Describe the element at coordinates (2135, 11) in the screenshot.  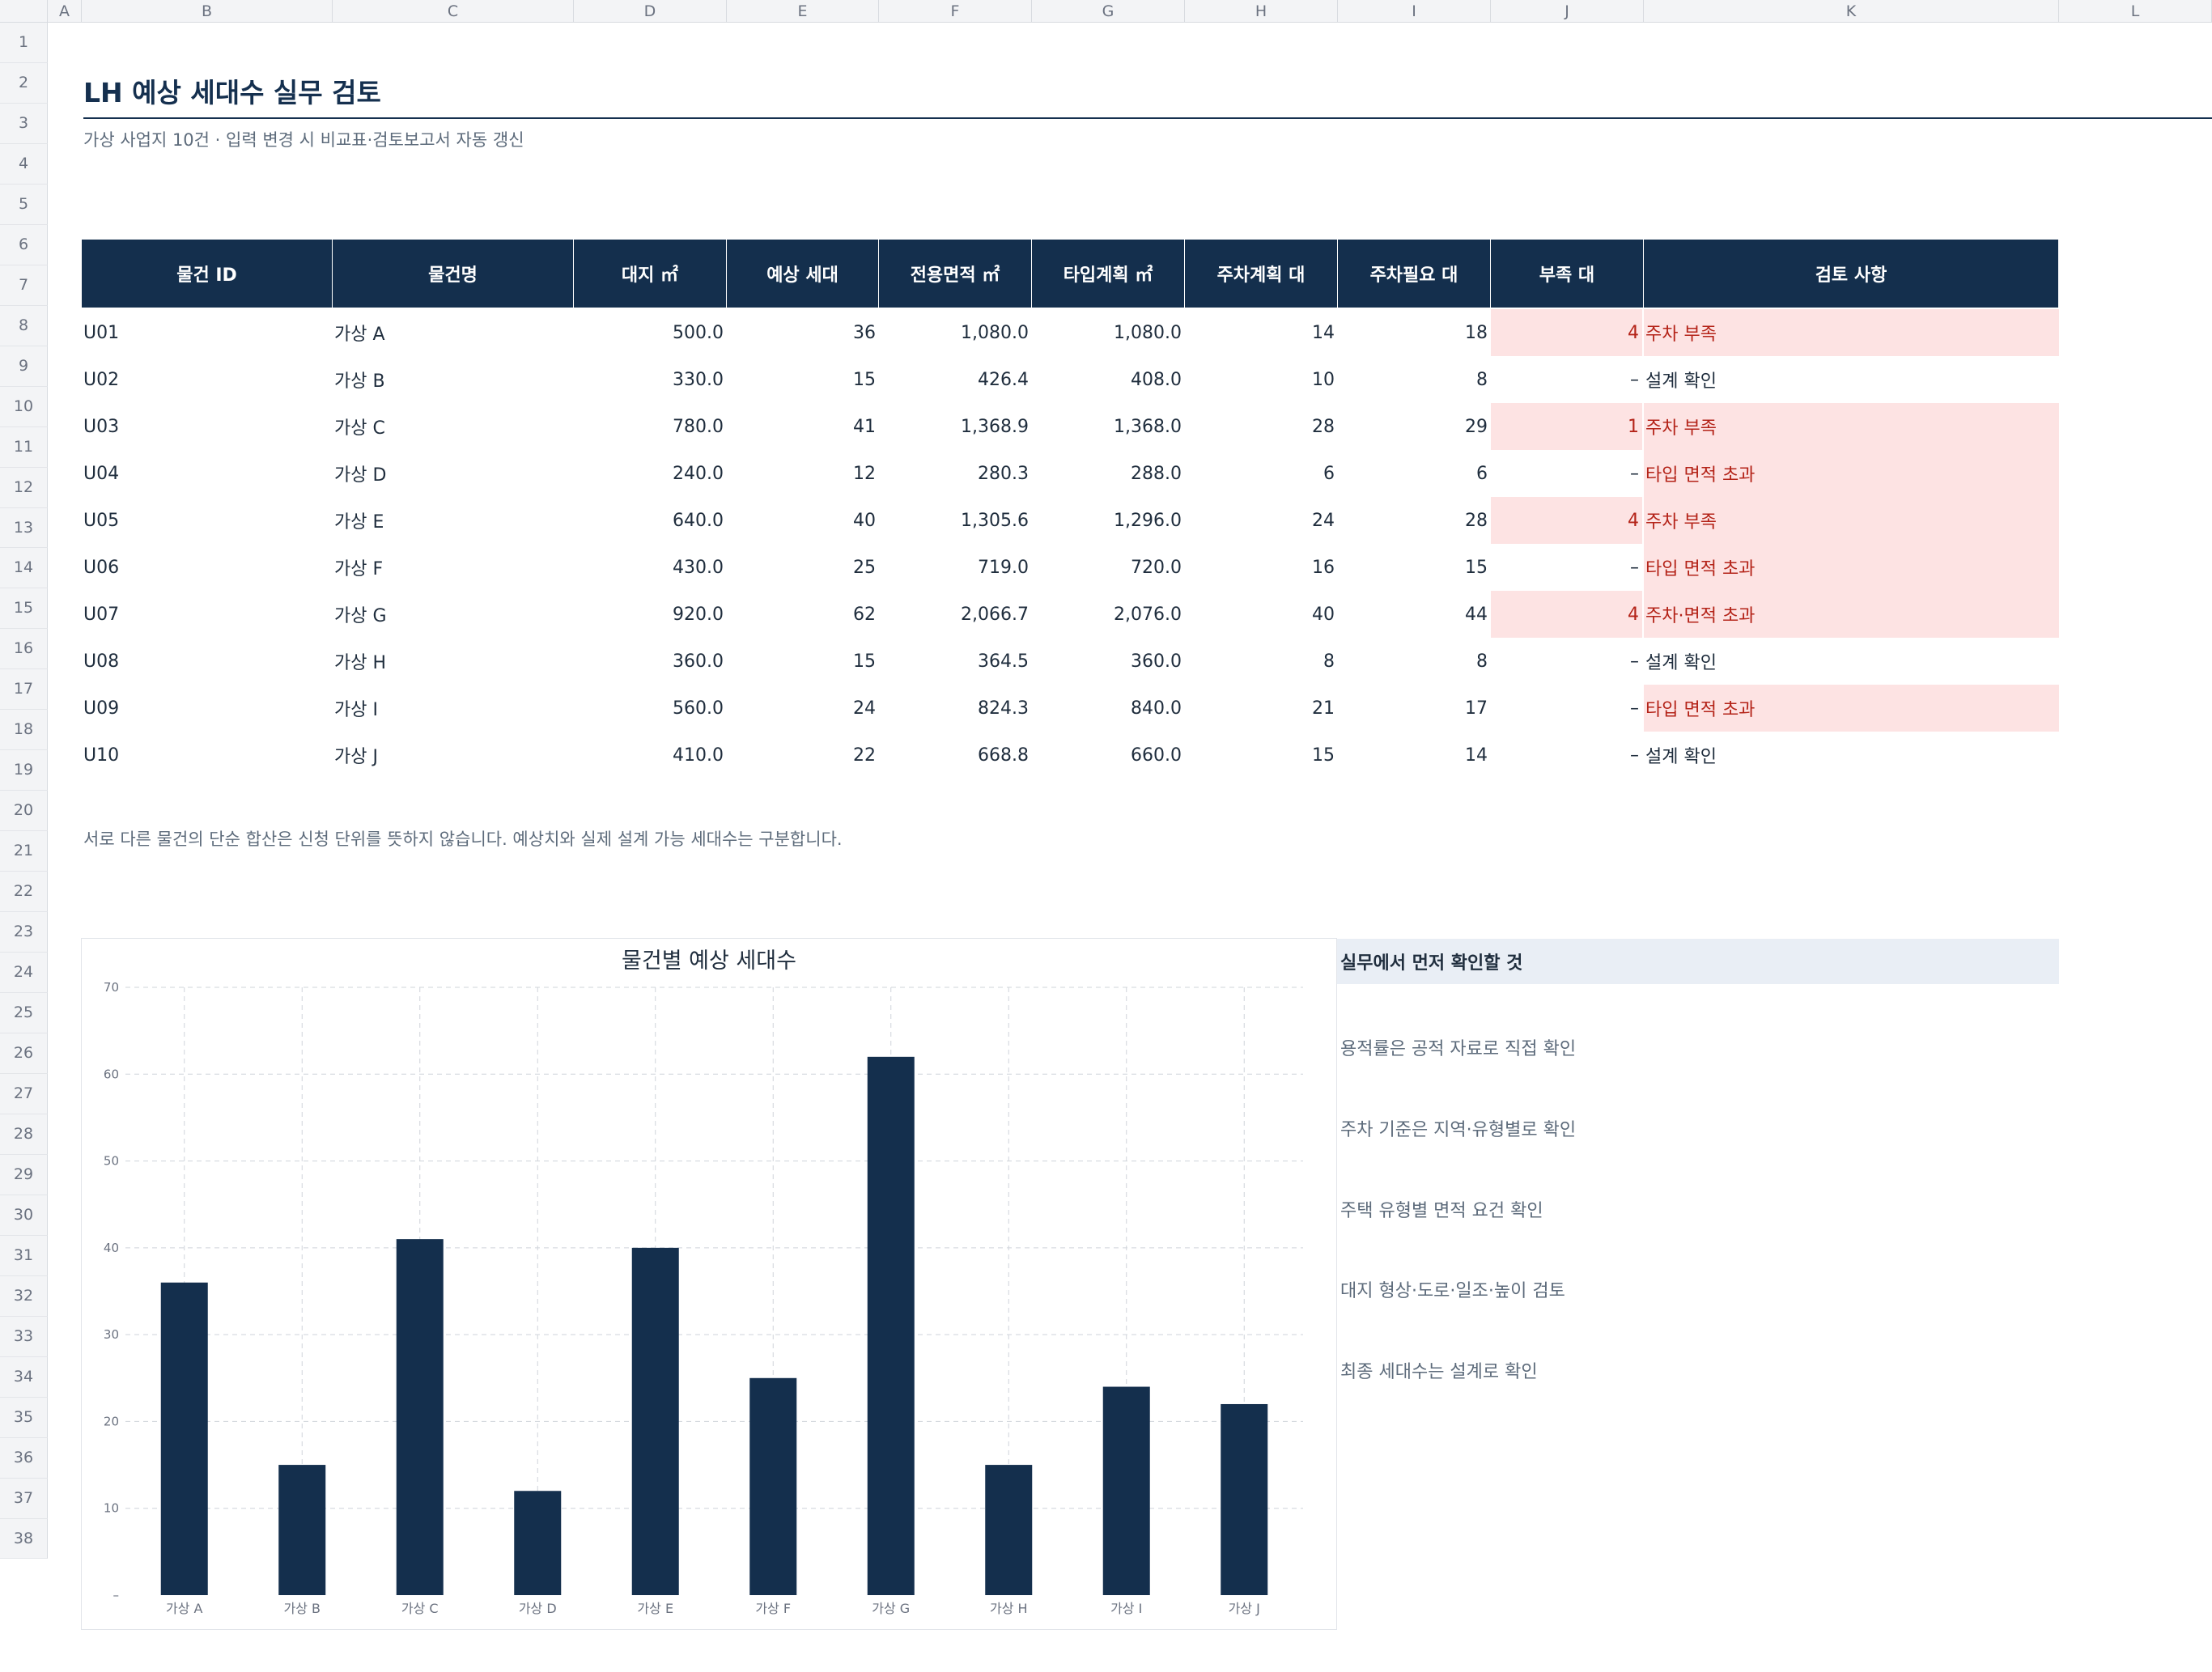
I see `column-header-l: L` at that location.